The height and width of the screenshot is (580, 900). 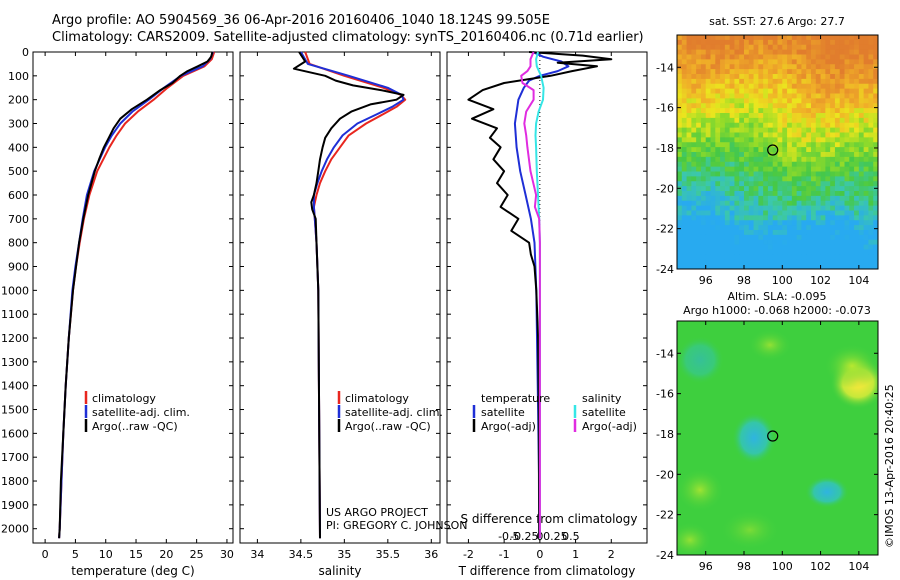 I want to click on map-x-tick-label: 96, so click(x=706, y=280).